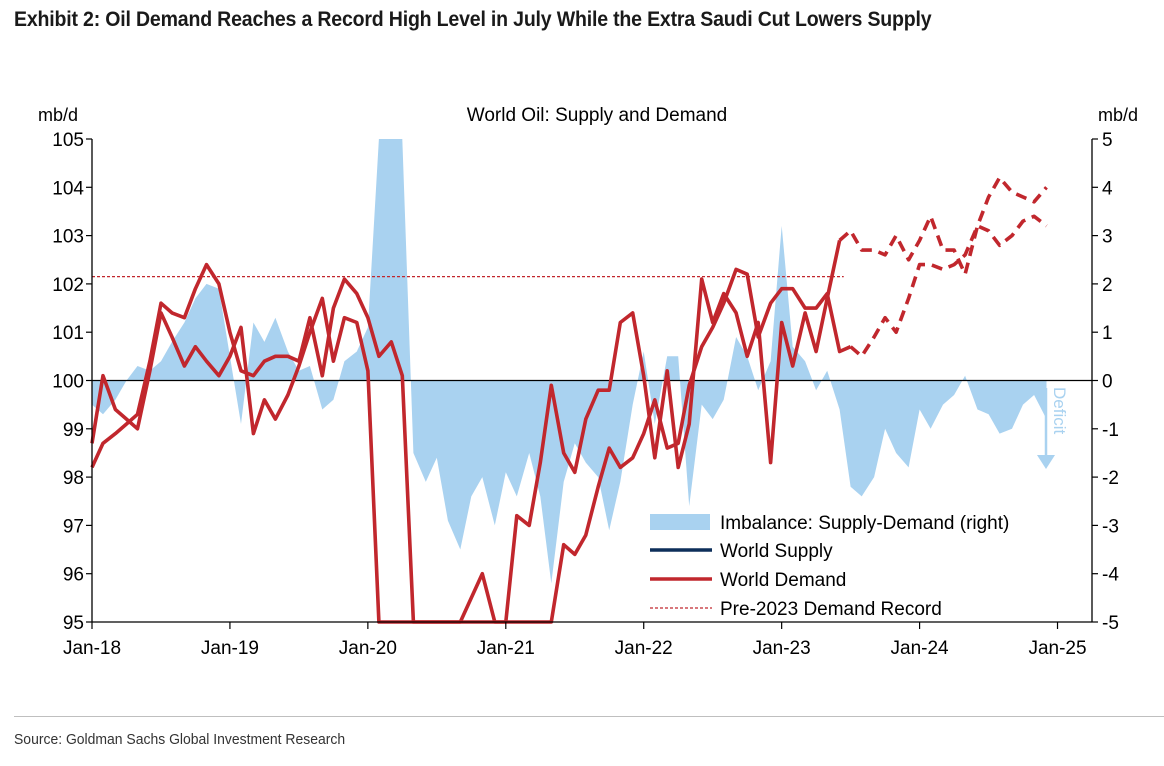  I want to click on legend-imbalance-label: Imbalance: Supply-Demand (right), so click(864, 523).